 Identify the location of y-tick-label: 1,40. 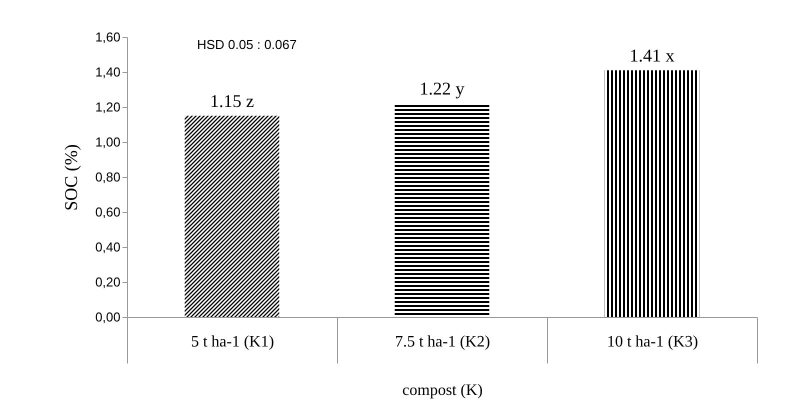
(107, 72).